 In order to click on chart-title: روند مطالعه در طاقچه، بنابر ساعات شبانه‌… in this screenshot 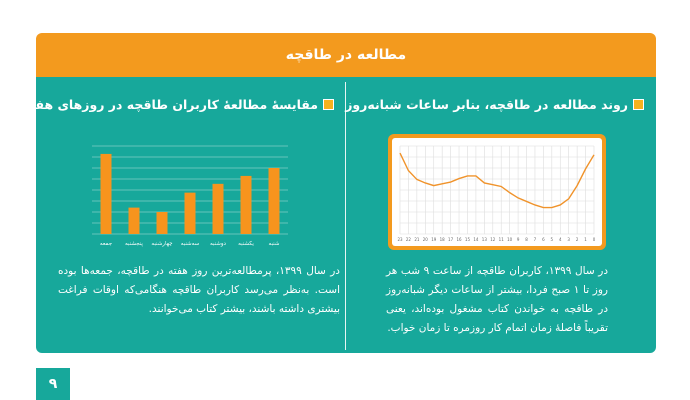, I will do `click(494, 104)`.